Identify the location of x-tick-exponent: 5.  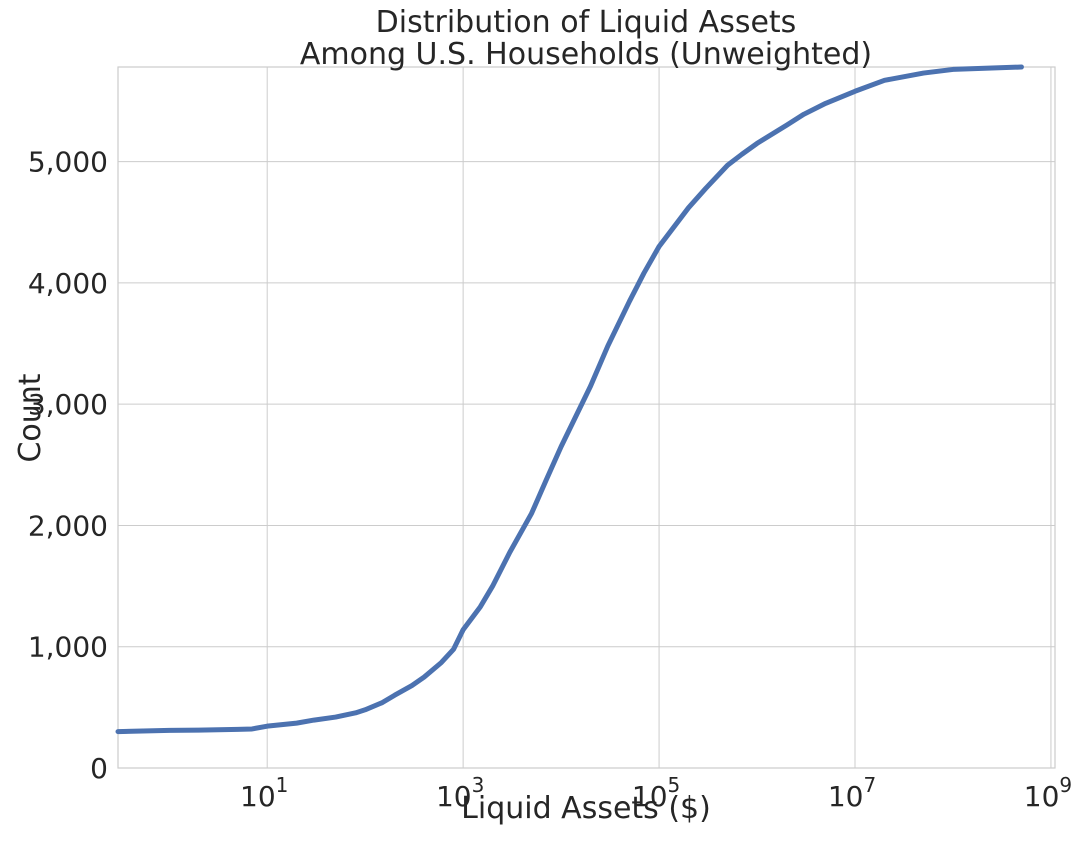
(674, 785).